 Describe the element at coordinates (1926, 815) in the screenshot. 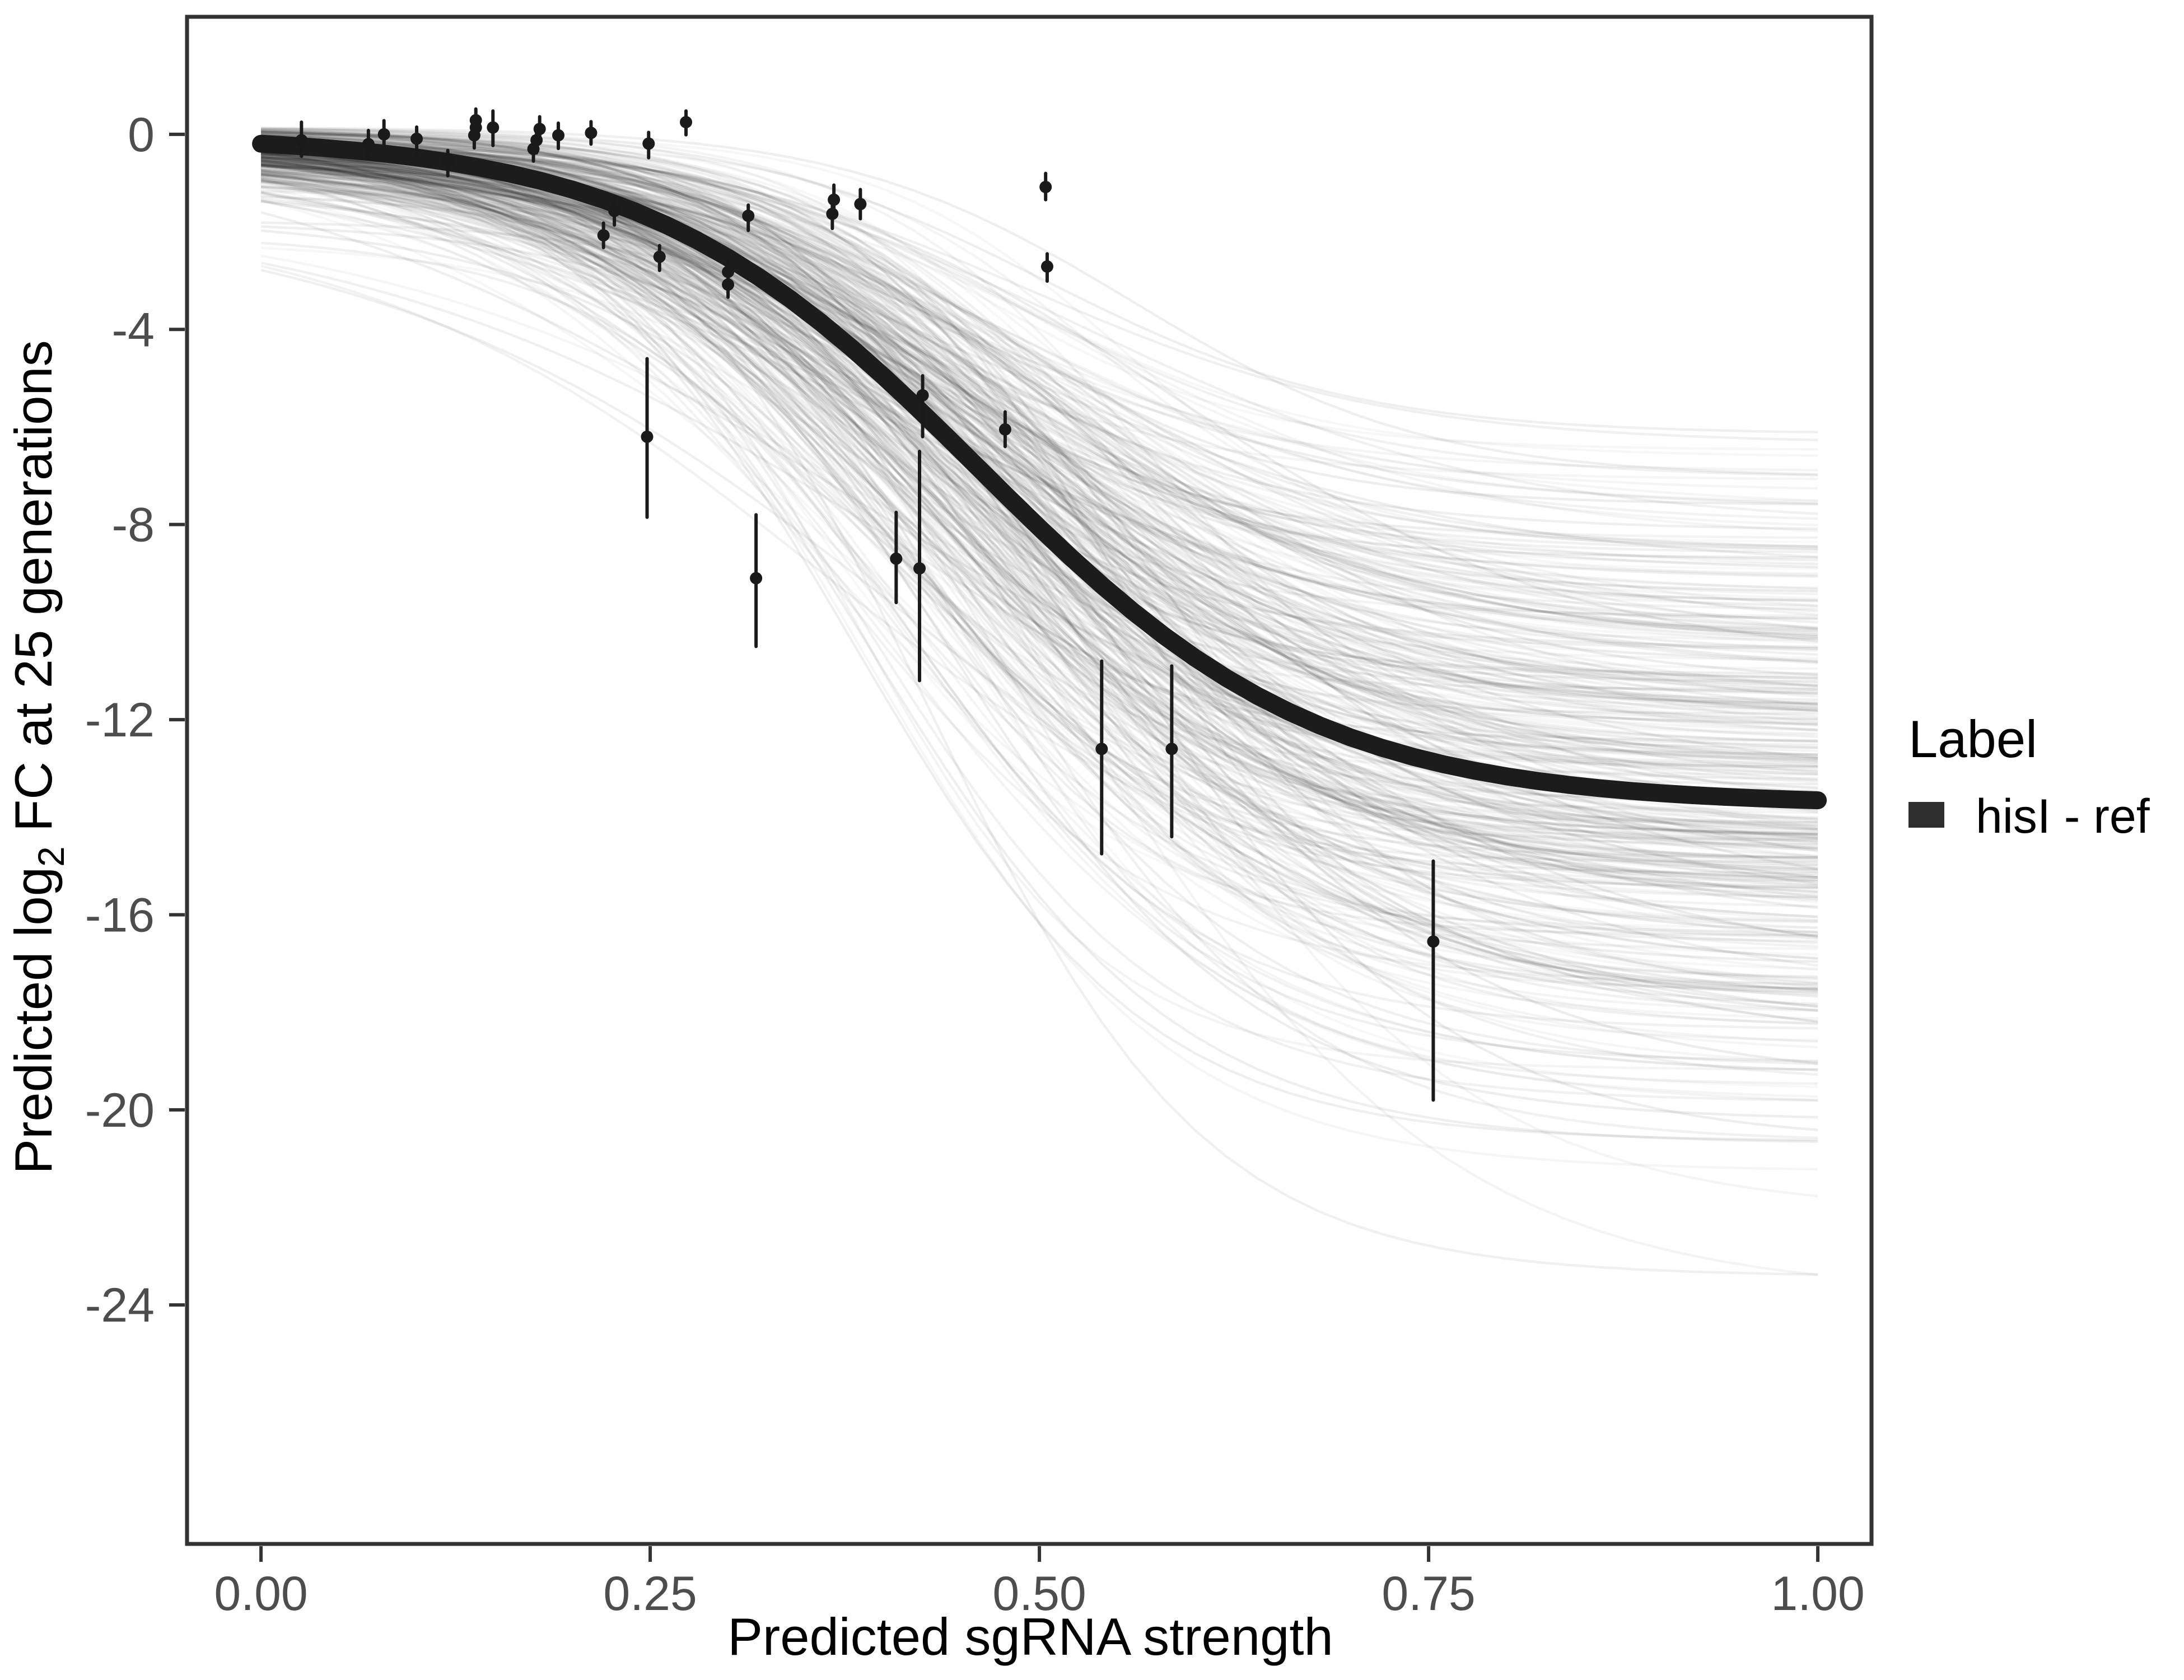

I see `legend-swatch-hisI-ref` at that location.